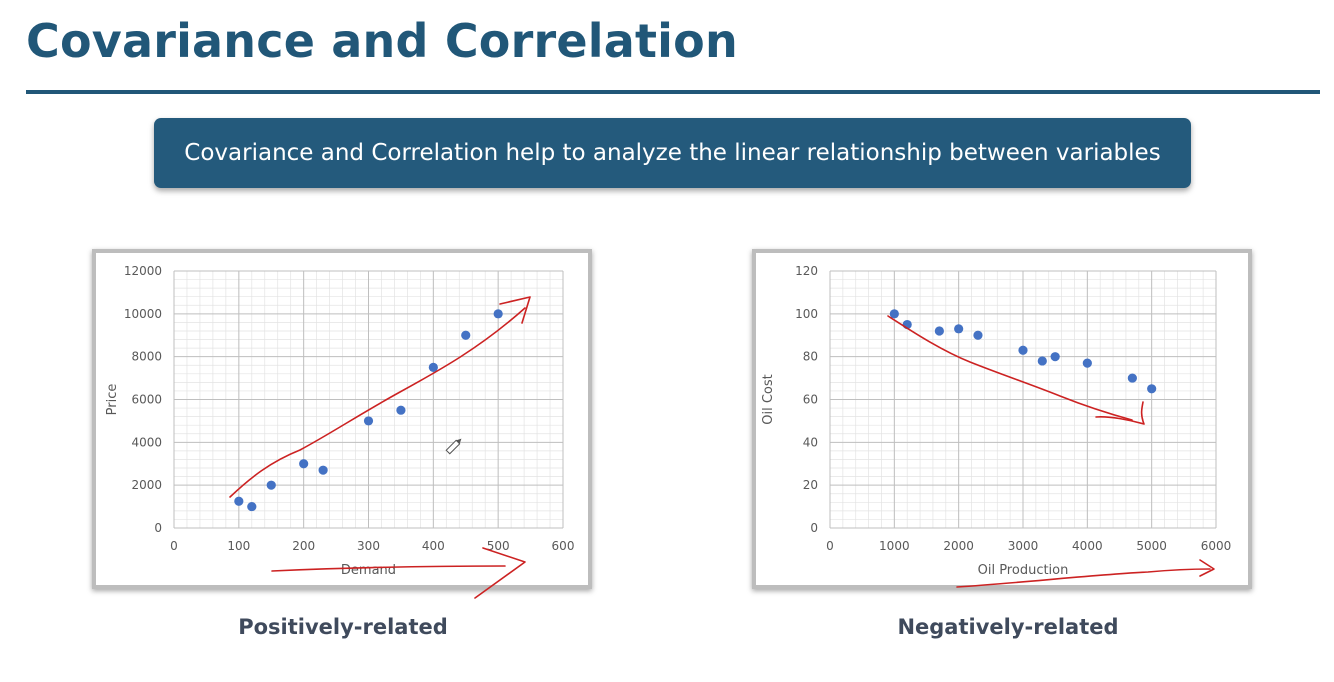 The image size is (1334, 682). I want to click on y-axis-label: Oil Cost, so click(768, 399).